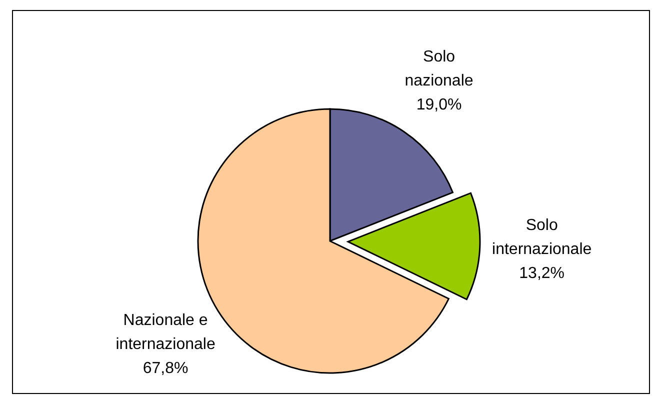 The width and height of the screenshot is (661, 412). I want to click on data-label: 19,0%, so click(439, 105).